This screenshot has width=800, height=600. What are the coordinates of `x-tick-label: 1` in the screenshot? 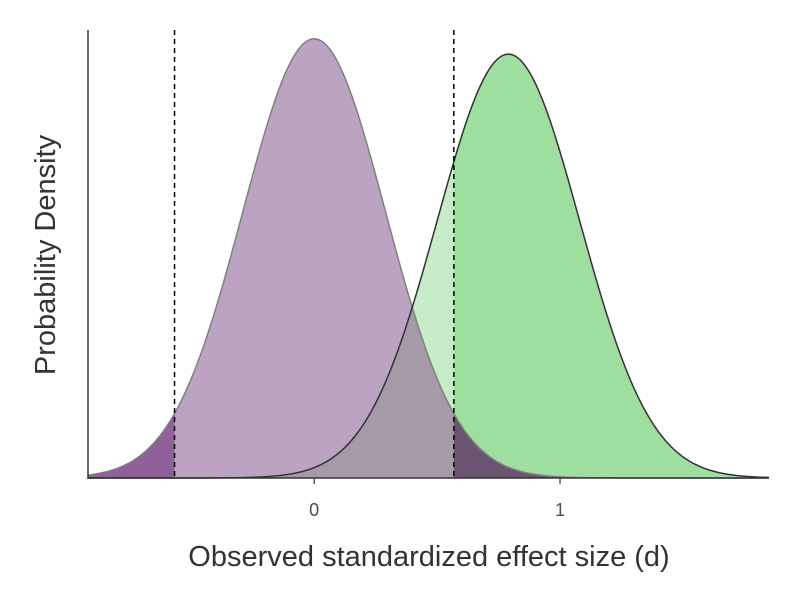 It's located at (560, 510).